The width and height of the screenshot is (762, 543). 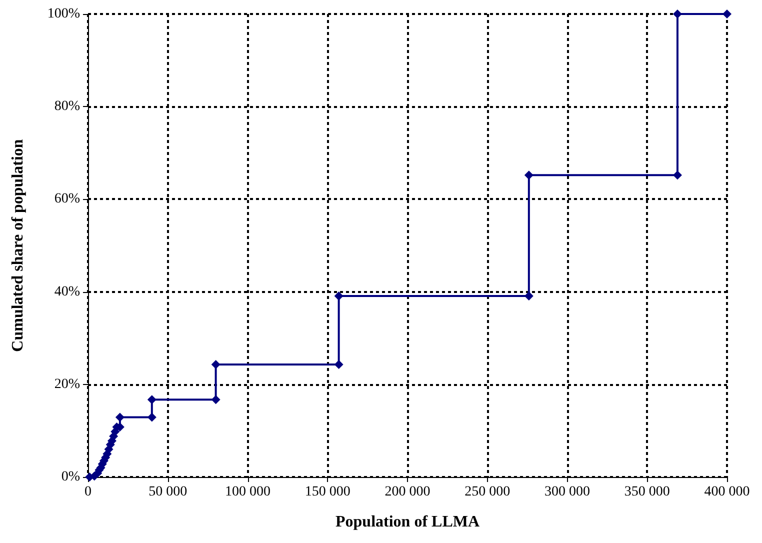 I want to click on y-tick-label: 20%, so click(x=67, y=384).